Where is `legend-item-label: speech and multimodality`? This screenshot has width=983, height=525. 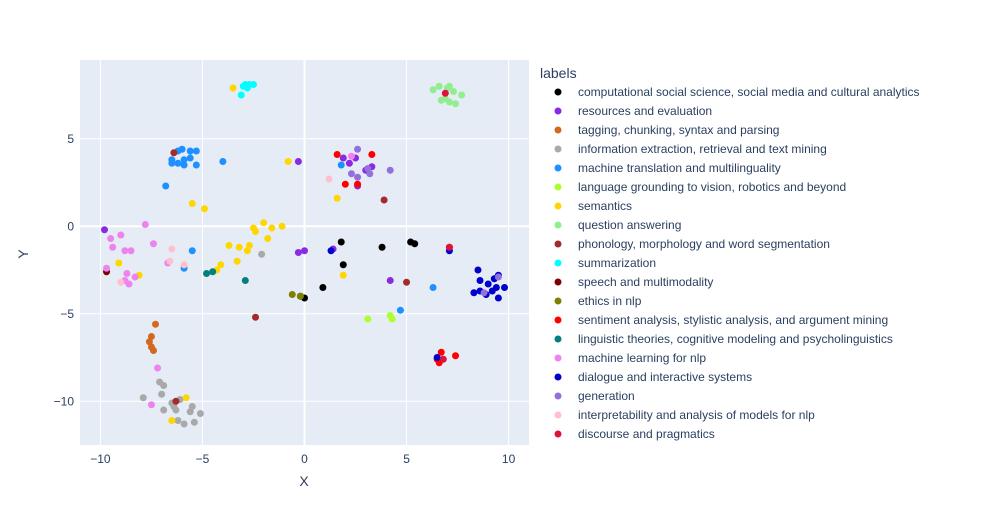 legend-item-label: speech and multimodality is located at coordinates (645, 282).